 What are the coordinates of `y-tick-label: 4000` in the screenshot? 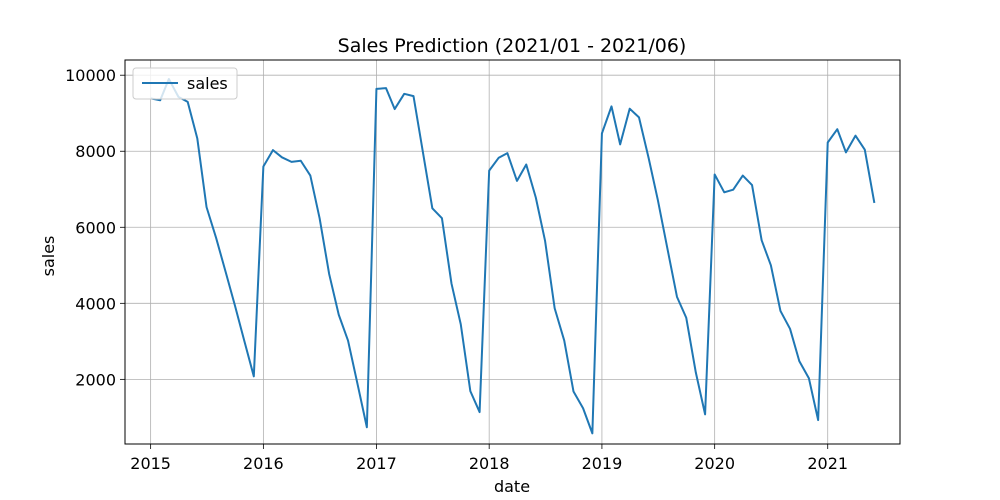 It's located at (95, 303).